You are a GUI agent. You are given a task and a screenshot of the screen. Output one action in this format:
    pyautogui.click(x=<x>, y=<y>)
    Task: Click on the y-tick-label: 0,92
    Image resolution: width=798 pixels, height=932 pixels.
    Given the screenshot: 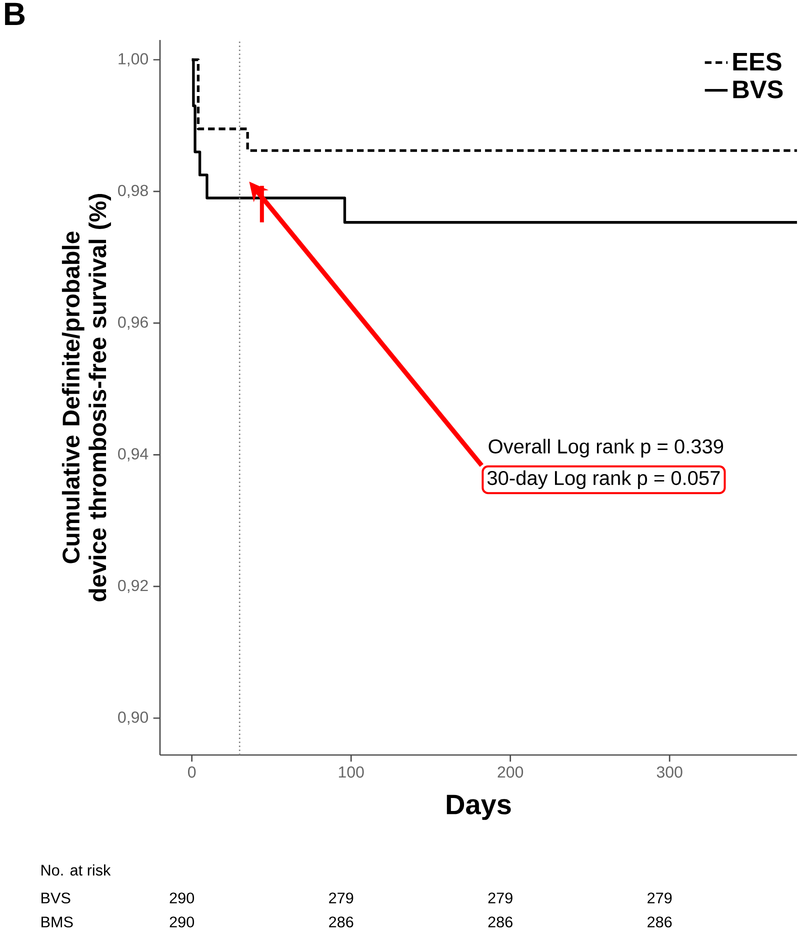 What is the action you would take?
    pyautogui.click(x=133, y=587)
    